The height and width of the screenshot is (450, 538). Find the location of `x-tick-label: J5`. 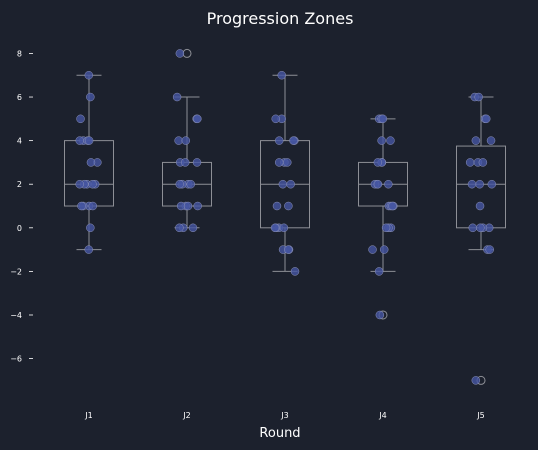

x-tick-label: J5 is located at coordinates (480, 415).